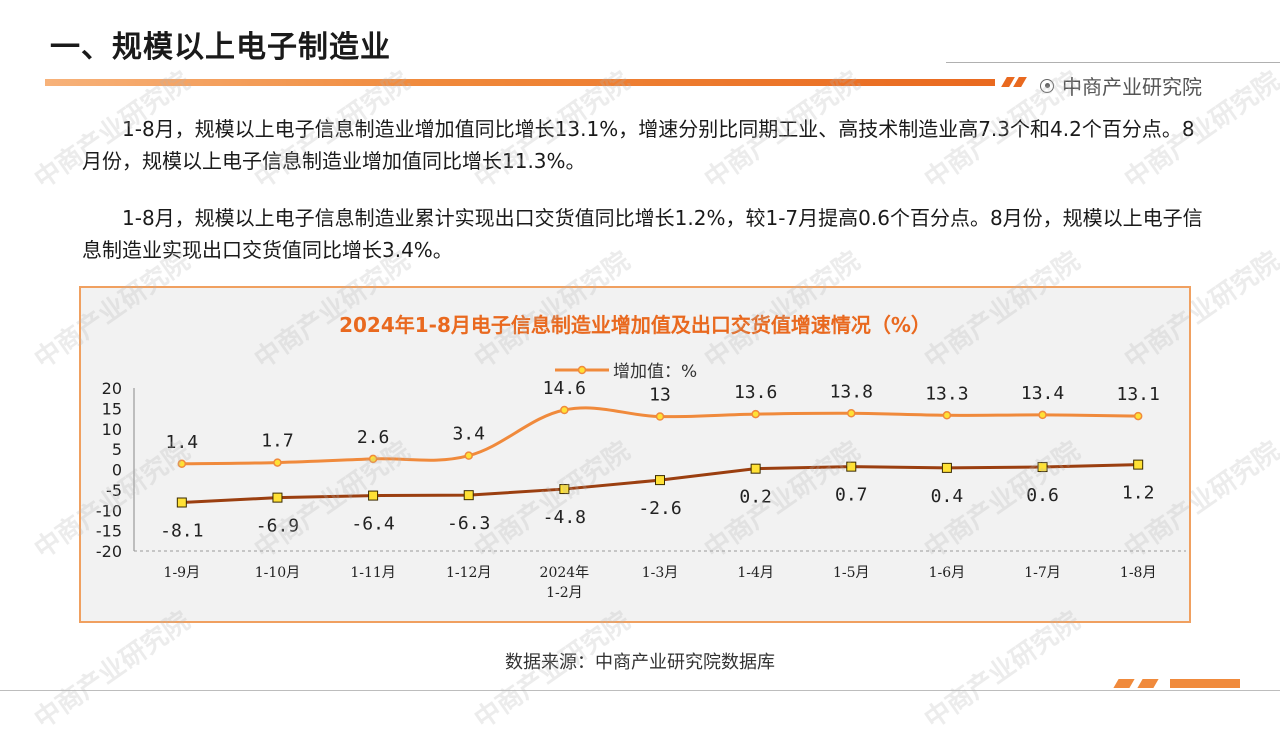 The width and height of the screenshot is (1280, 736). Describe the element at coordinates (182, 573) in the screenshot. I see `x-tick-label: 1-9月` at that location.